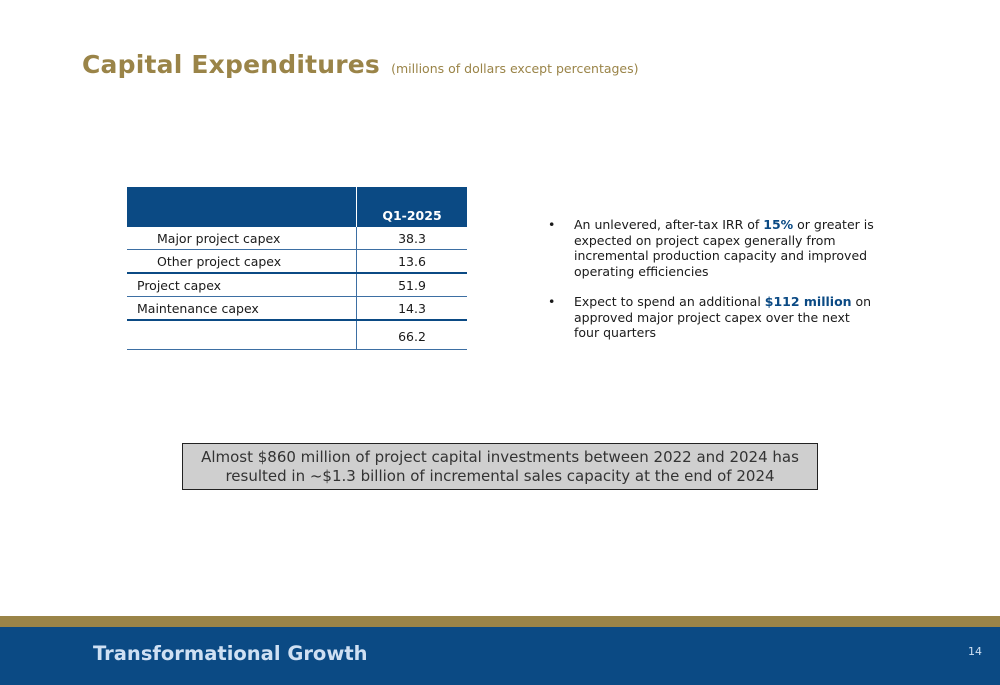 This screenshot has height=685, width=1000. What do you see at coordinates (669, 301) in the screenshot?
I see `bullet-spend-text-pre: Expect to spend an additional` at bounding box center [669, 301].